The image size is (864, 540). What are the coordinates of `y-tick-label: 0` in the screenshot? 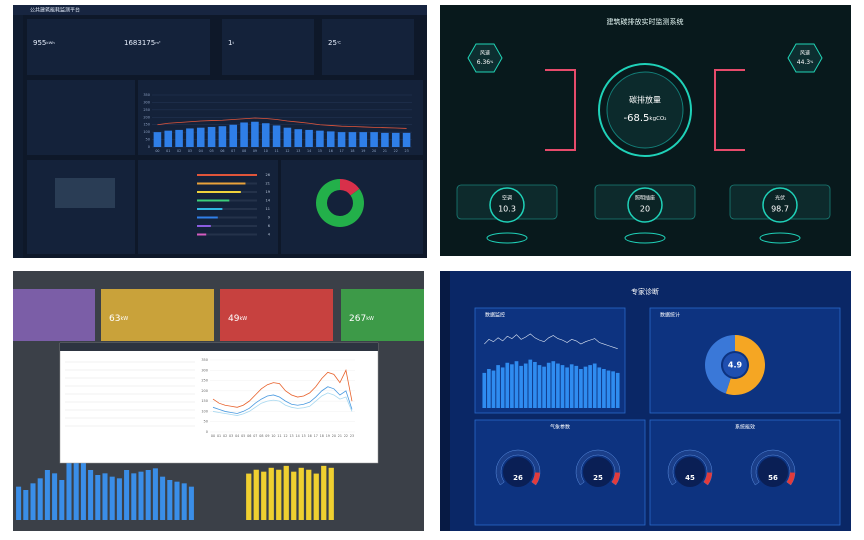 It's located at (207, 432).